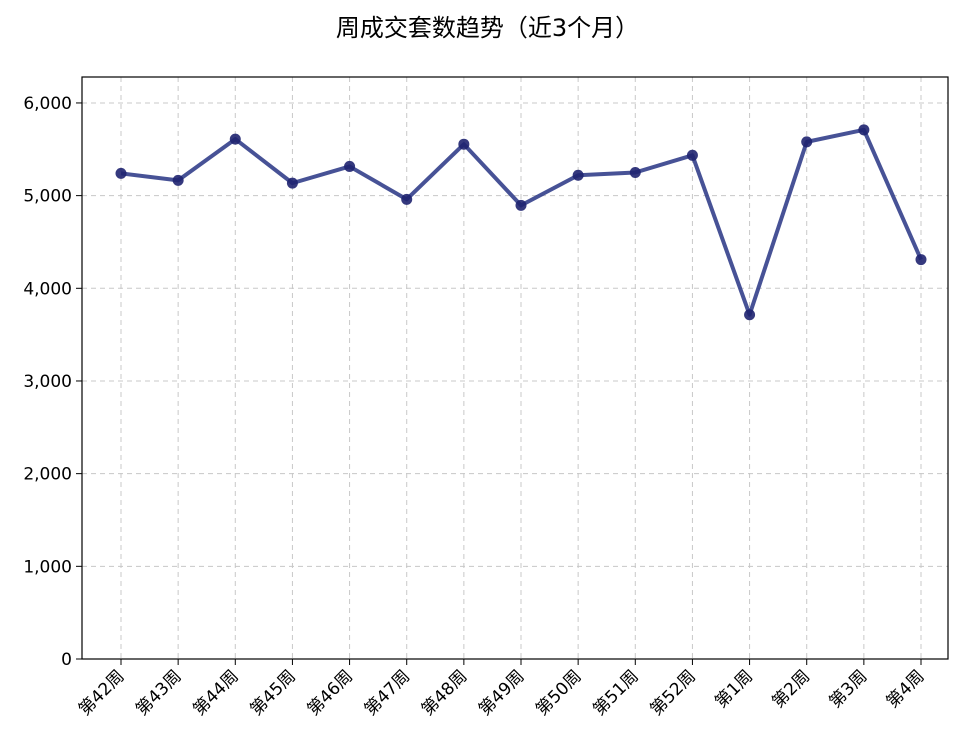  I want to click on x-tick-label: 第43周, so click(158, 692).